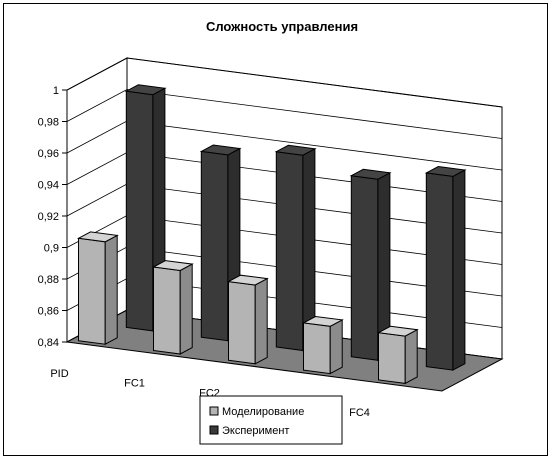 This screenshot has width=553, height=461. What do you see at coordinates (172, 307) in the screenshot?
I see `bar-modeling-fc1` at bounding box center [172, 307].